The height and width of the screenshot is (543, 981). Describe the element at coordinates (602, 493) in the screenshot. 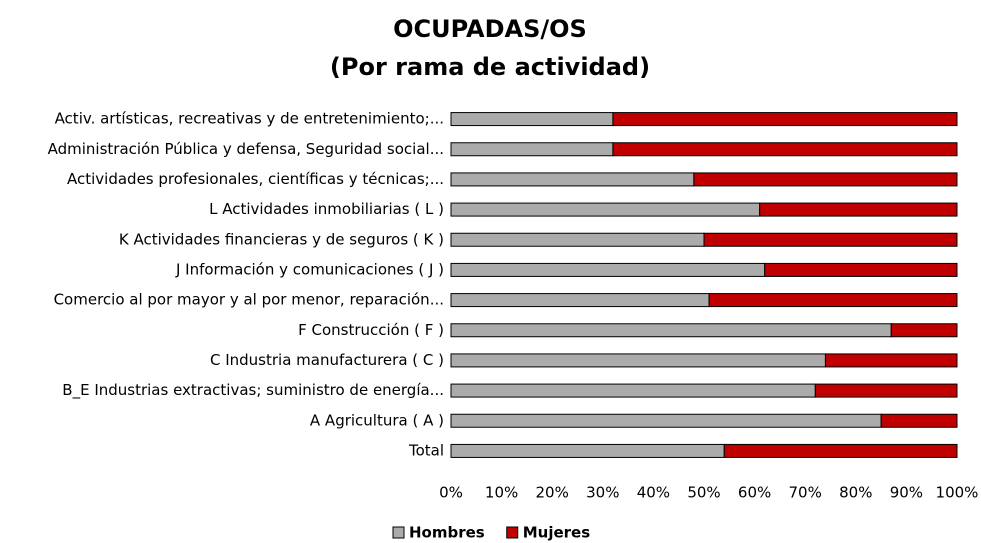

I see `x-tick-label: 30%` at that location.